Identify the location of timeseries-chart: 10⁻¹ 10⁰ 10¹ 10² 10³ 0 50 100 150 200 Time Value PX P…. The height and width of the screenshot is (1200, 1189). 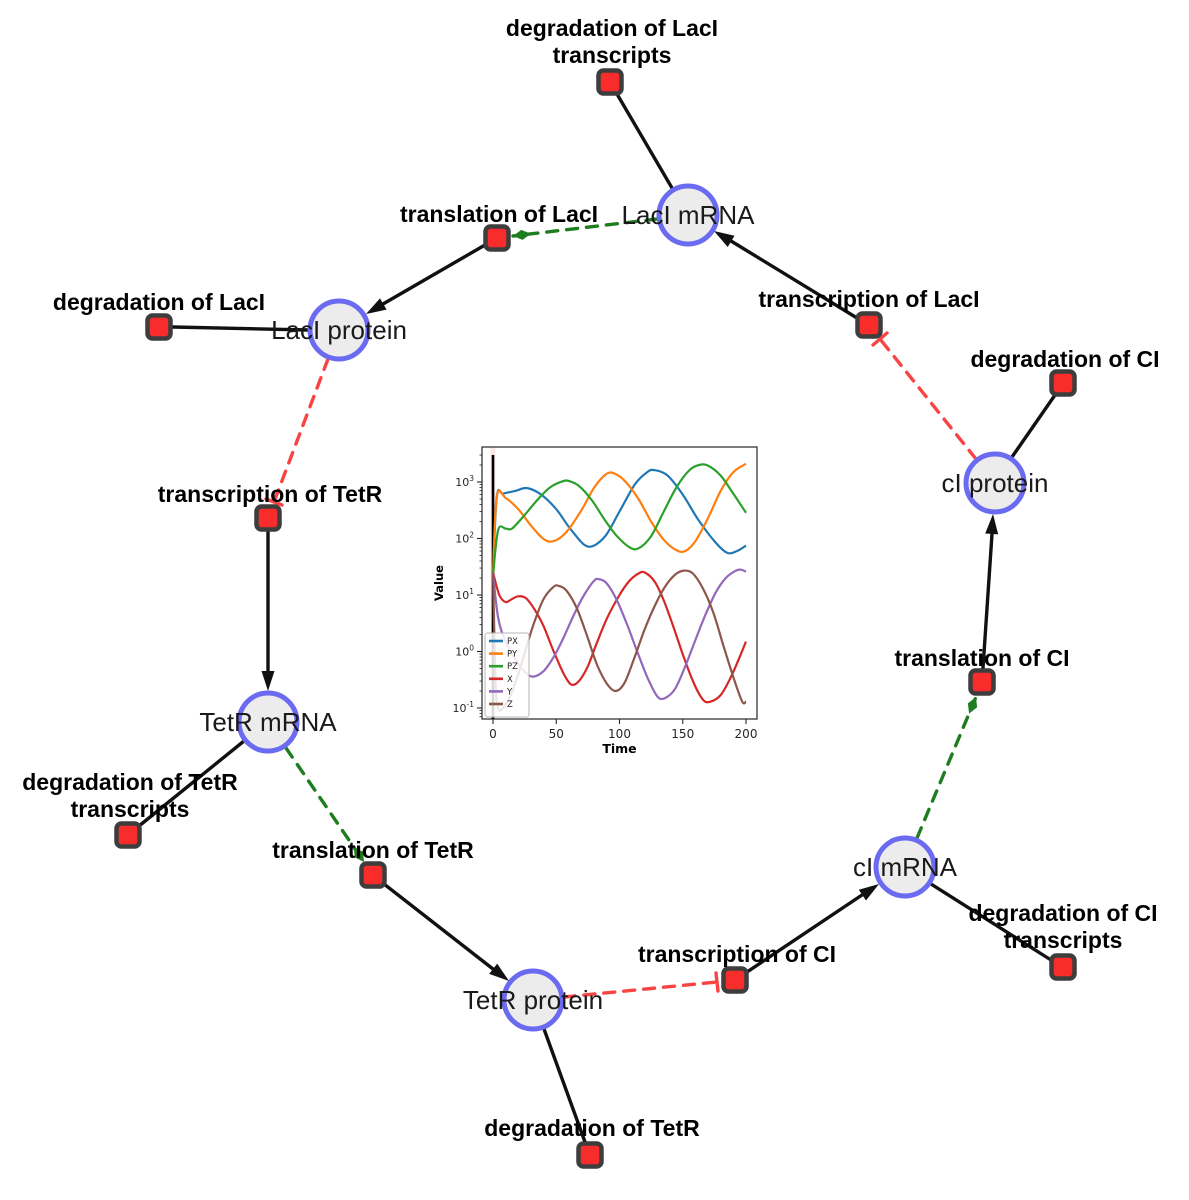
(595, 601).